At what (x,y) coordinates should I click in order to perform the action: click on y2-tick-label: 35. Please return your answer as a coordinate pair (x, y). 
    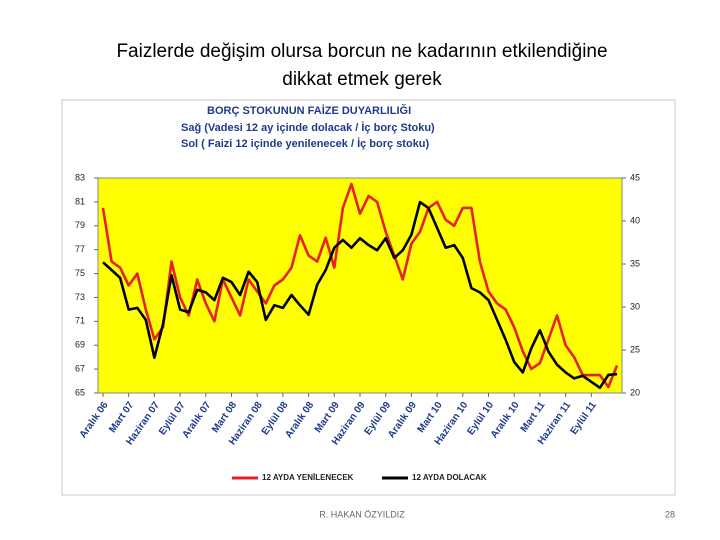
    Looking at the image, I should click on (635, 263).